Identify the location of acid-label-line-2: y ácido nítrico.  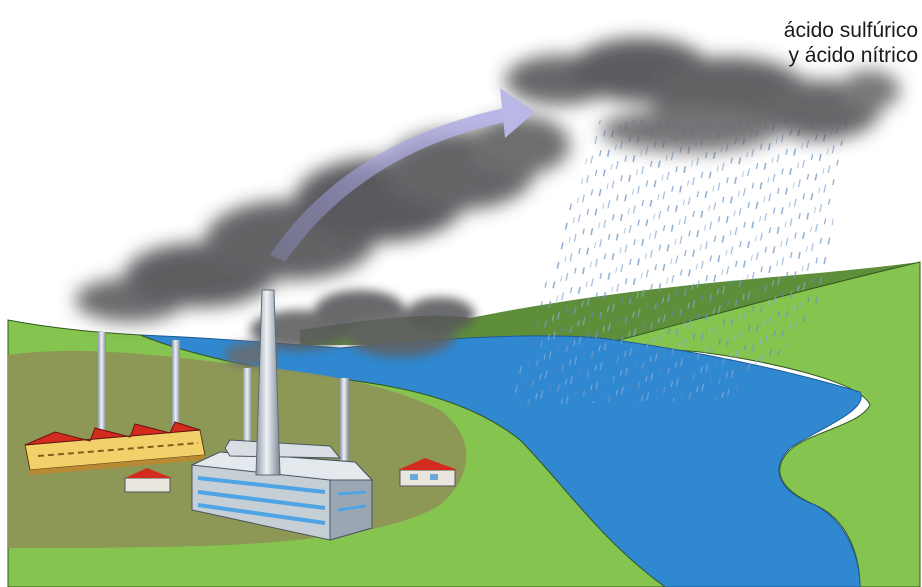
(853, 55).